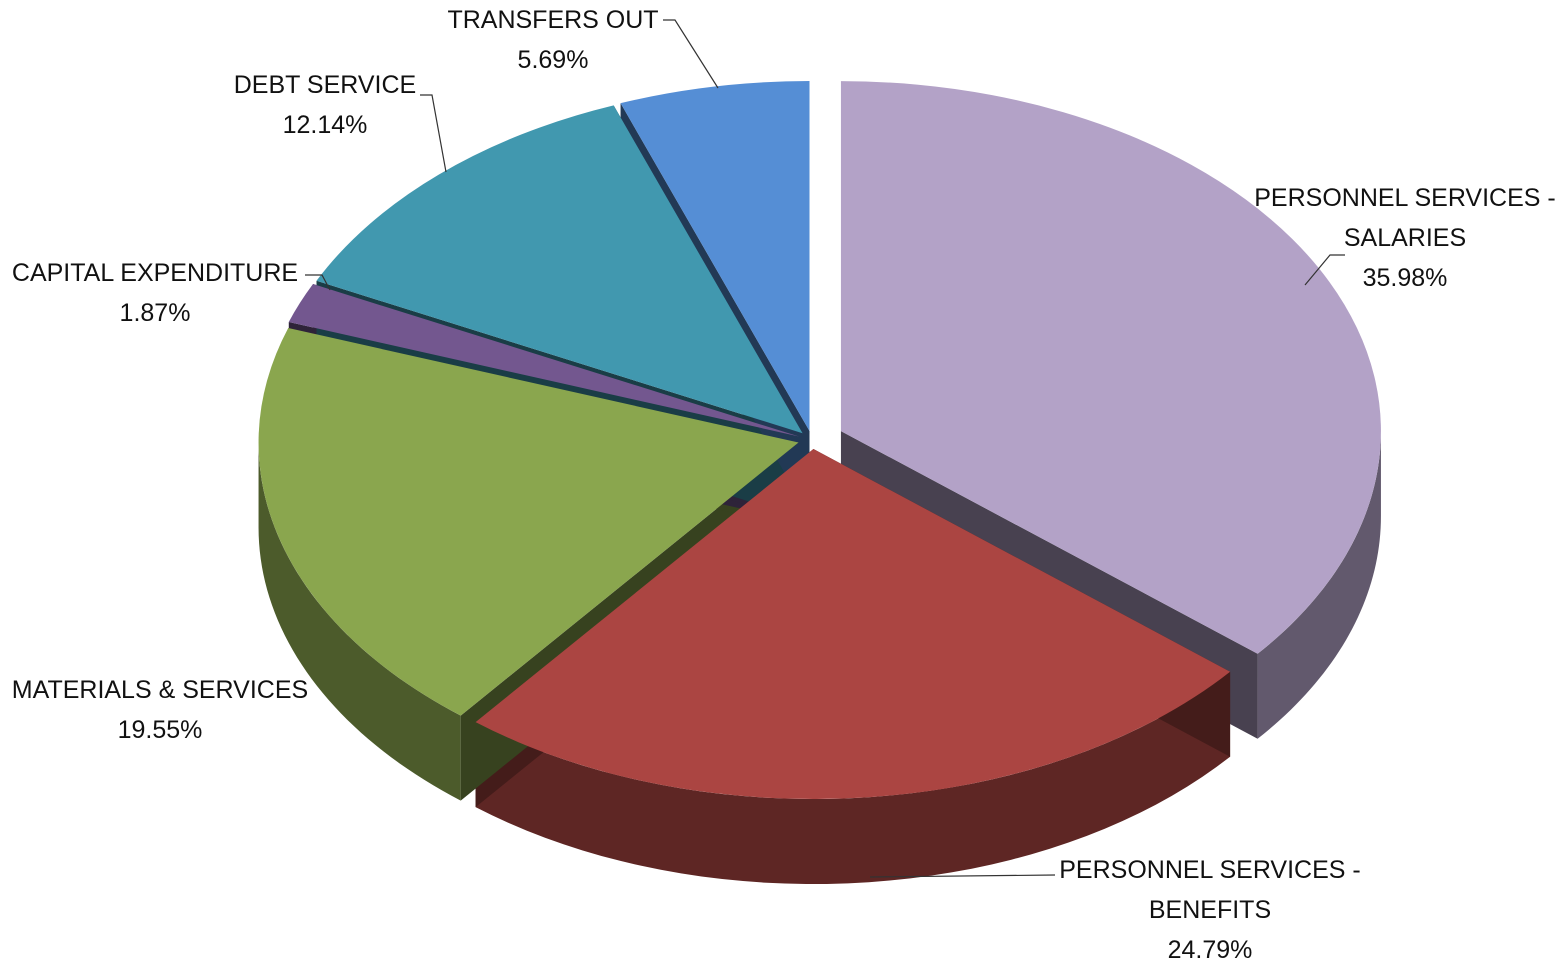 The height and width of the screenshot is (964, 1563). I want to click on value-label: 1.87%, so click(155, 313).